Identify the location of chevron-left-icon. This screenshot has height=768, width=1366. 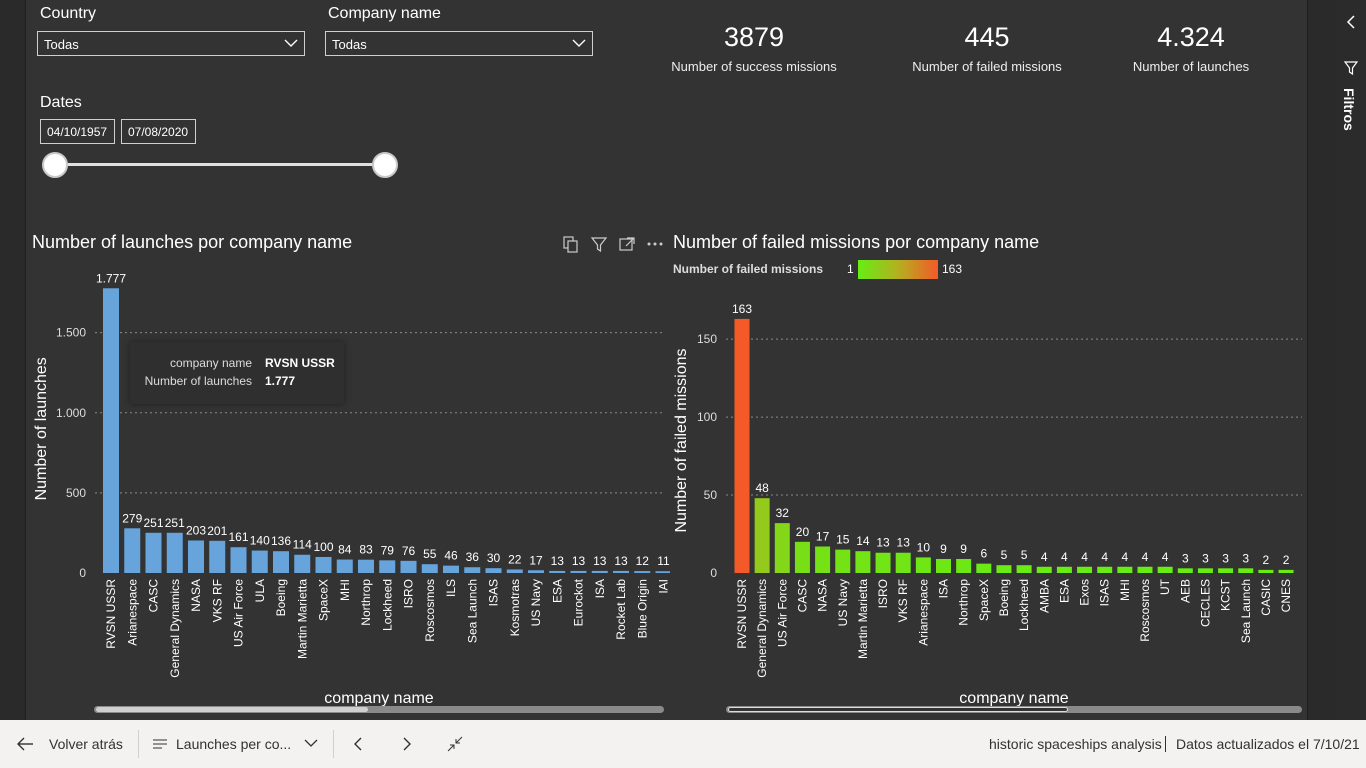
(1351, 22).